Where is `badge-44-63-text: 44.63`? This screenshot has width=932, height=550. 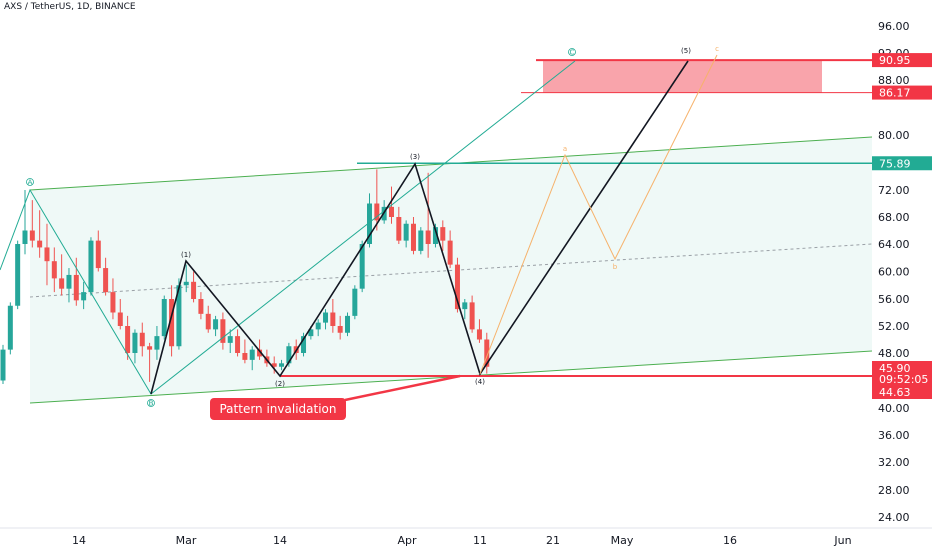
badge-44-63-text: 44.63 is located at coordinates (895, 392).